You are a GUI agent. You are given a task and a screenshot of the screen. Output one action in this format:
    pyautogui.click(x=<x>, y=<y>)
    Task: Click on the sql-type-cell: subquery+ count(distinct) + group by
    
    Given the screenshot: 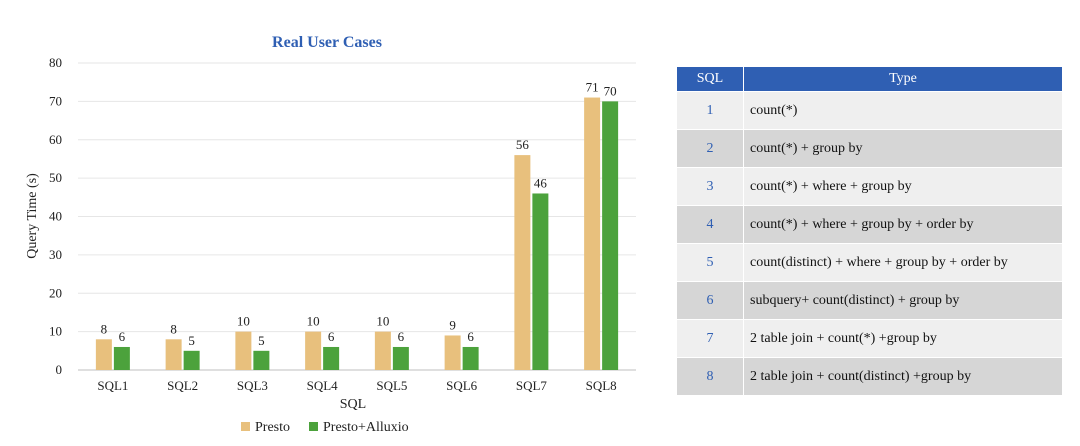 What is the action you would take?
    pyautogui.click(x=902, y=300)
    